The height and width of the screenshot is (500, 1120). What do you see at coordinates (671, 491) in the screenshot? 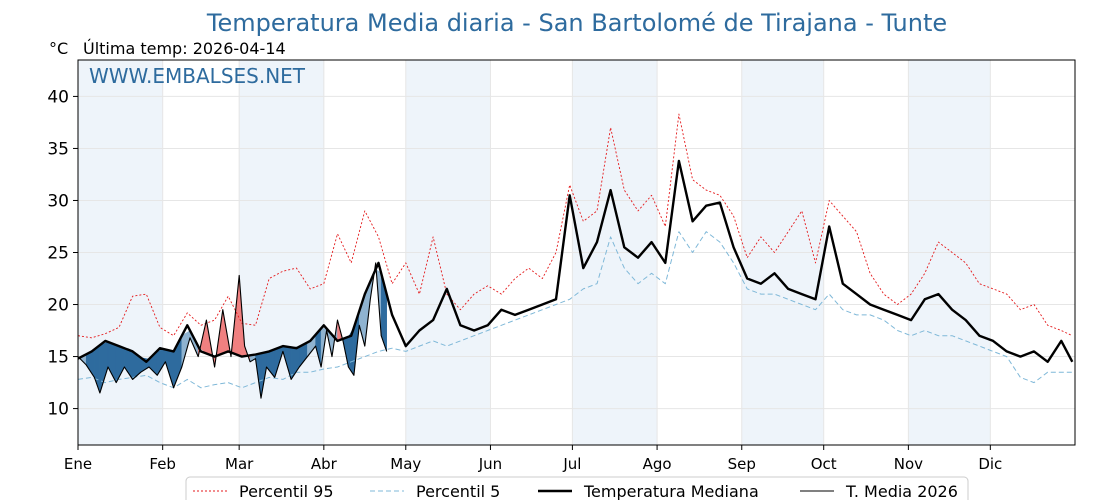
I see `legend-label: Temperatura Mediana` at bounding box center [671, 491].